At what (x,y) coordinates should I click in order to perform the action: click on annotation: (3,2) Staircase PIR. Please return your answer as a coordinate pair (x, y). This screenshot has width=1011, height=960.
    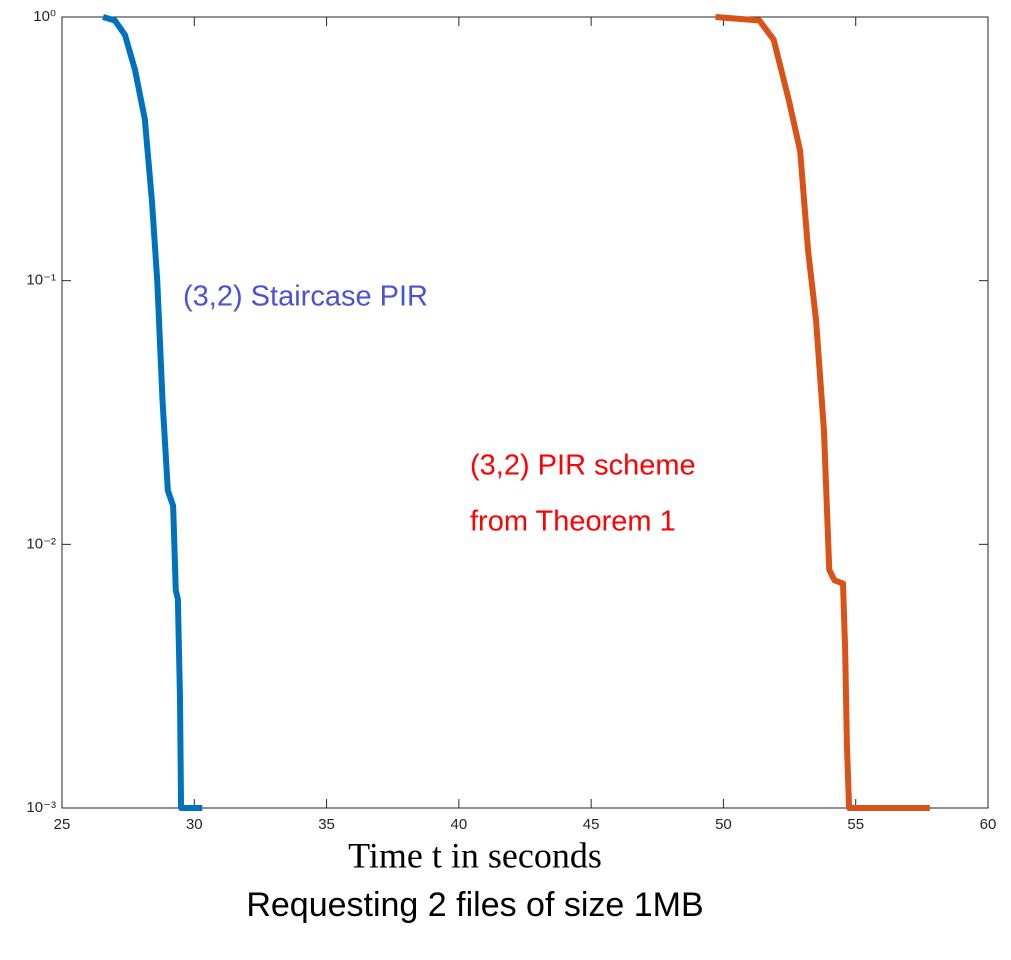
    Looking at the image, I should click on (305, 297).